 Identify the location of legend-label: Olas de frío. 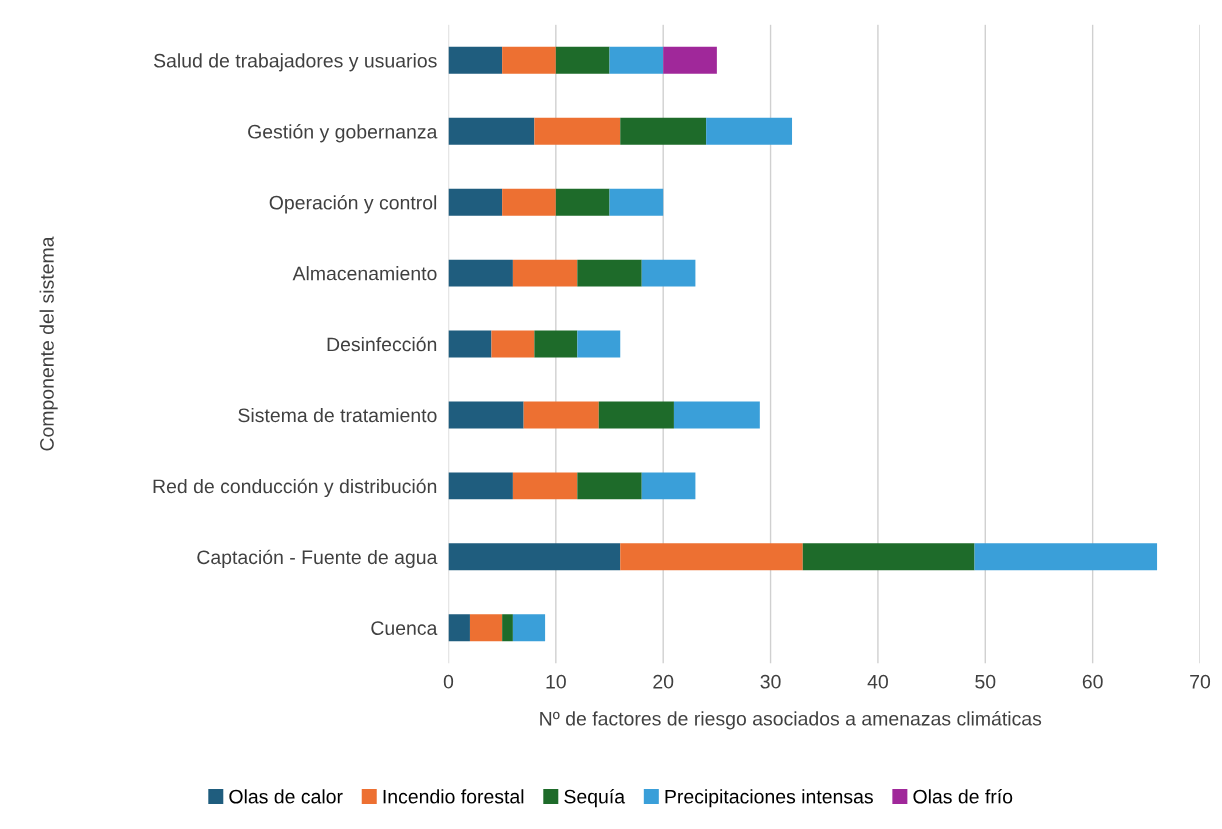
(963, 796).